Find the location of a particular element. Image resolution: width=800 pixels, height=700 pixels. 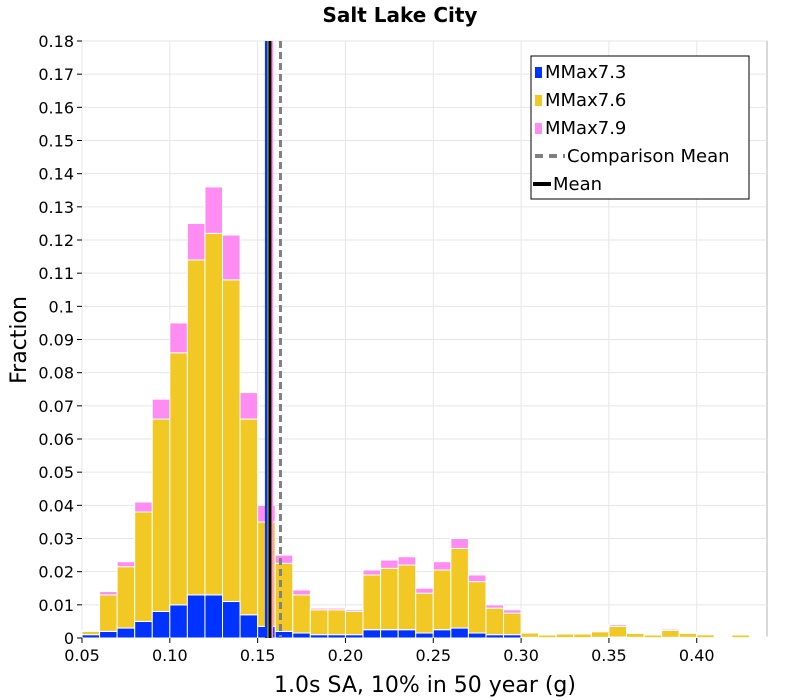

legend-box is located at coordinates (640, 127).